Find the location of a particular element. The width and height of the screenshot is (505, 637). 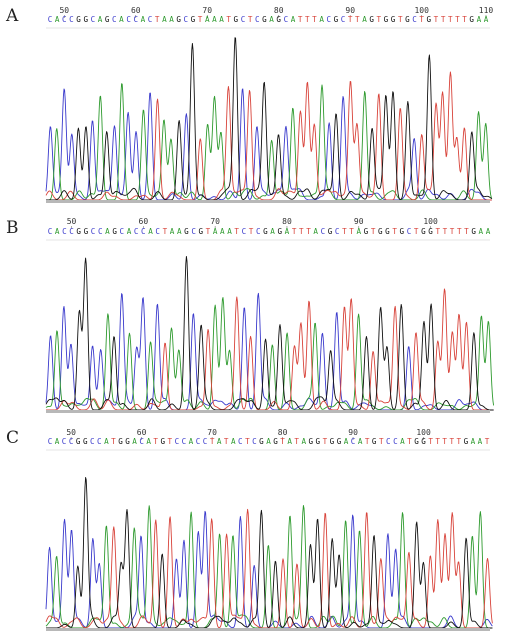

position-label: 50 is located at coordinates (71, 432).